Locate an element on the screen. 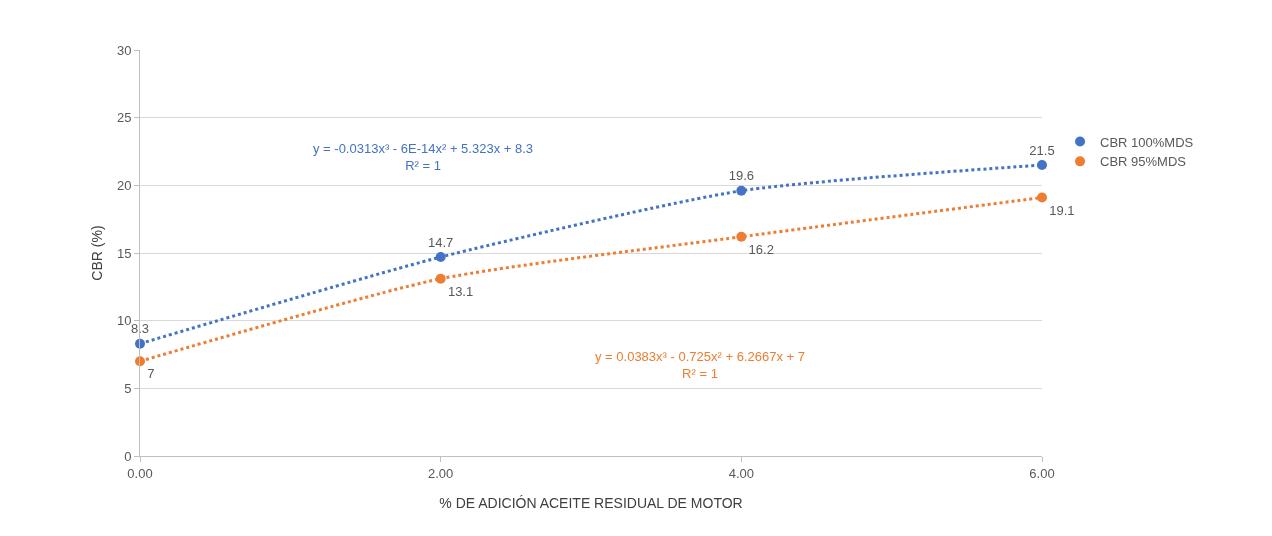 The image size is (1272, 536). annotation: y = 0.0383x³ - 0.725x² + 6.2667x + 7 R² = 1 is located at coordinates (700, 365).